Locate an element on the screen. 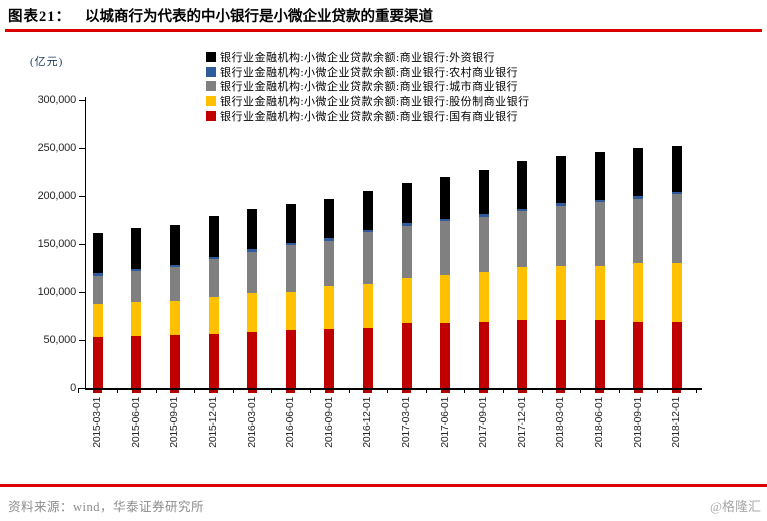 The height and width of the screenshot is (521, 767). legend-item: 银行业金融机构:小微企业贷款余额:商业银行:农村商业银行 is located at coordinates (368, 72).